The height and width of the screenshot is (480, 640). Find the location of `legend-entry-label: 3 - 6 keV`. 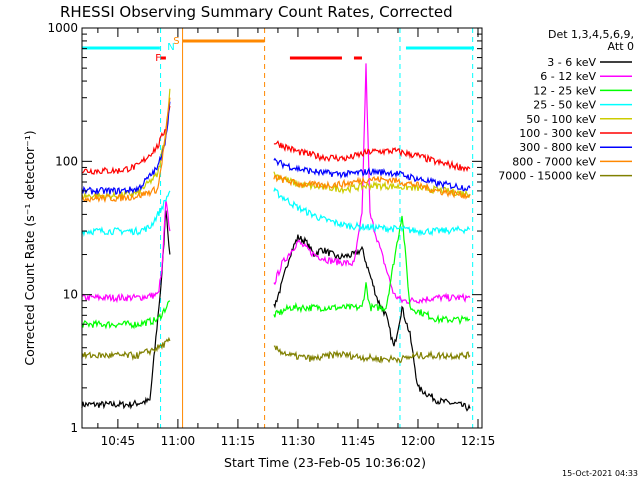

legend-entry-label: 3 - 6 keV is located at coordinates (571, 62).